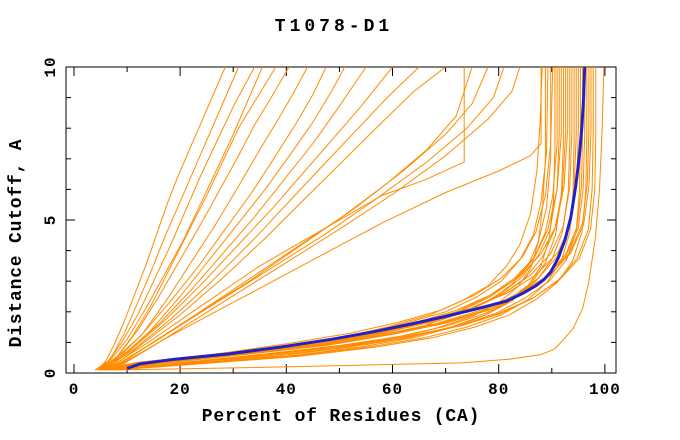 The image size is (680, 440). What do you see at coordinates (51, 220) in the screenshot?
I see `y-tick-label: 5` at bounding box center [51, 220].